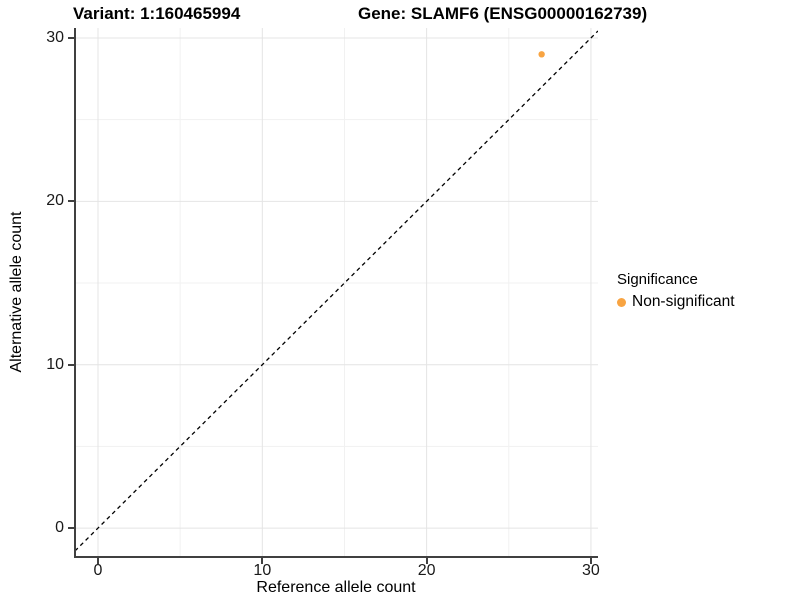  What do you see at coordinates (75, 293) in the screenshot?
I see `y-axis-line` at bounding box center [75, 293].